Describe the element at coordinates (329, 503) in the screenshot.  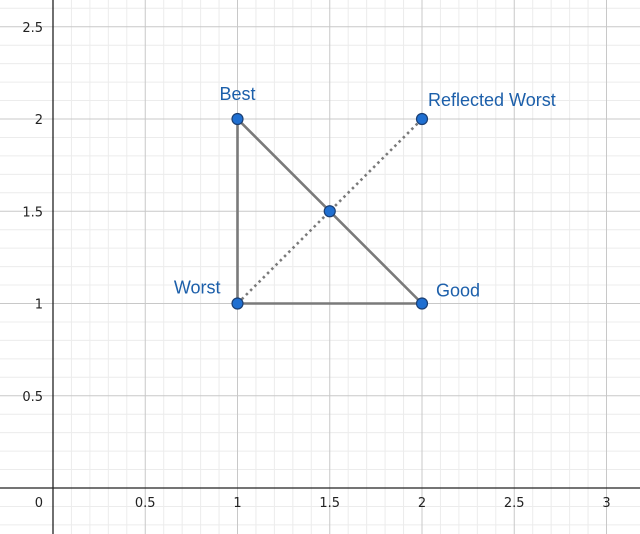
I see `x-tick-label: 1.5` at that location.